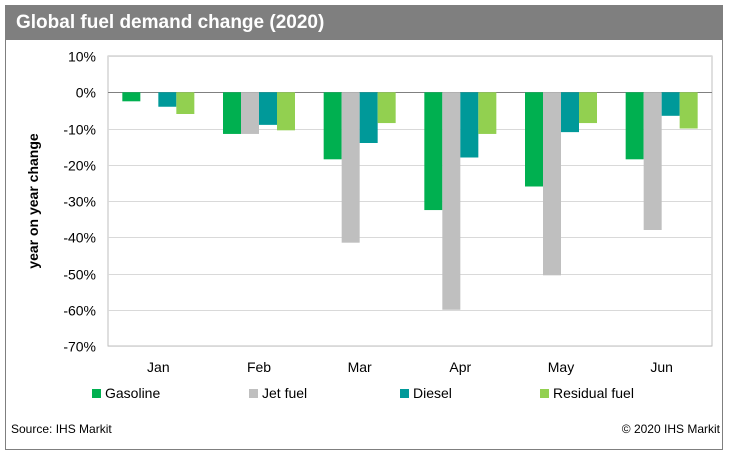  Describe the element at coordinates (363, 393) in the screenshot. I see `legend: Gasoline Jet fuel Diesel Residual fuel` at that location.